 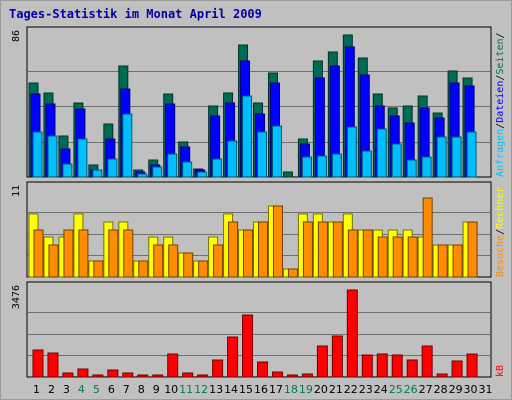 I want to click on legend-visits: Besuche/Rechner, so click(x=500, y=232).